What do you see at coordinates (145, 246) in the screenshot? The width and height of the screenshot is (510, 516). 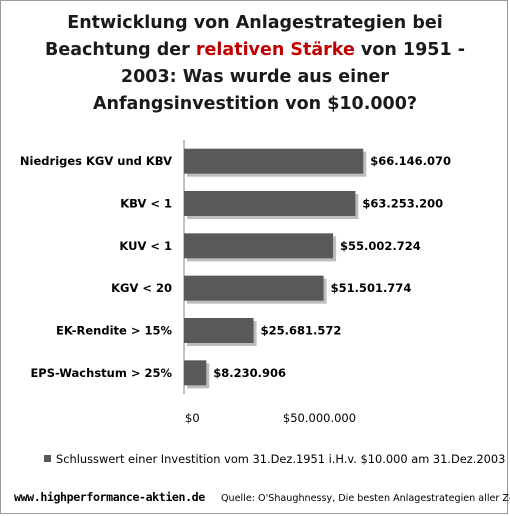 I see `category-label: KUV < 1` at bounding box center [145, 246].